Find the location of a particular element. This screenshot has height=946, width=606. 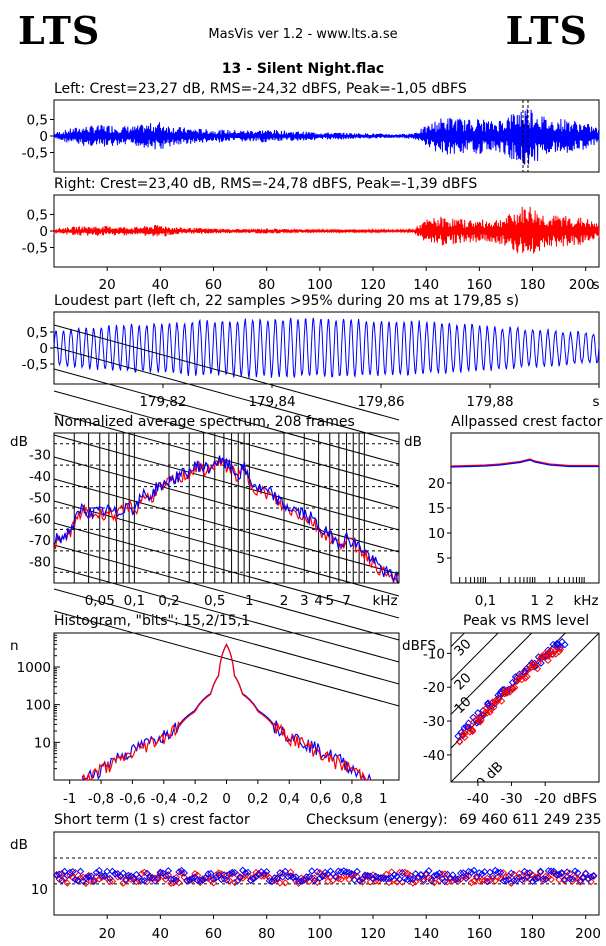

spectrum-x-tick-label: 5 is located at coordinates (329, 601).